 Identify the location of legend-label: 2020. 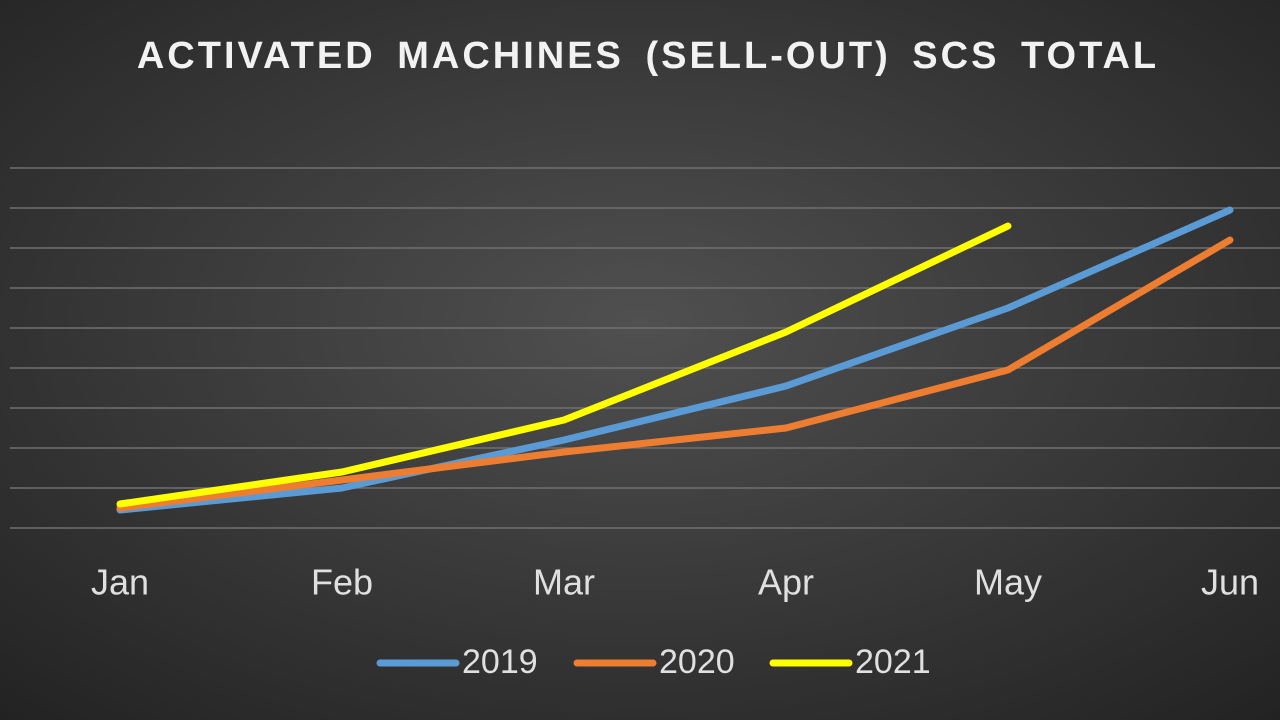
(697, 662).